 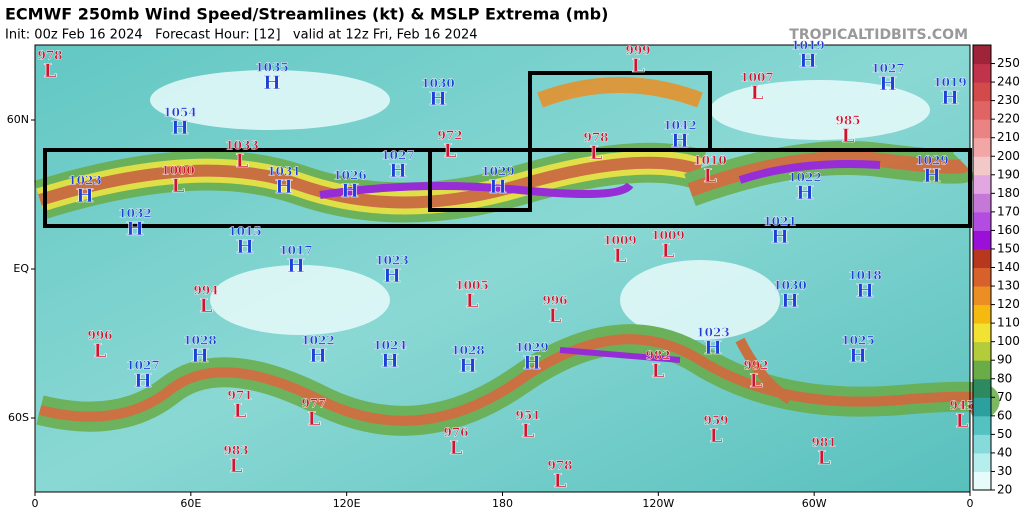 What do you see at coordinates (1004, 360) in the screenshot?
I see `colorbar-label: 90` at bounding box center [1004, 360].